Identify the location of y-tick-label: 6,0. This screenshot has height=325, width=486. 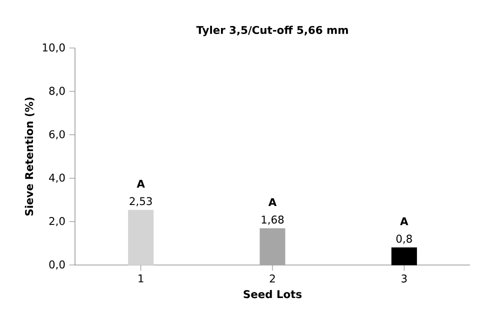
(57, 135).